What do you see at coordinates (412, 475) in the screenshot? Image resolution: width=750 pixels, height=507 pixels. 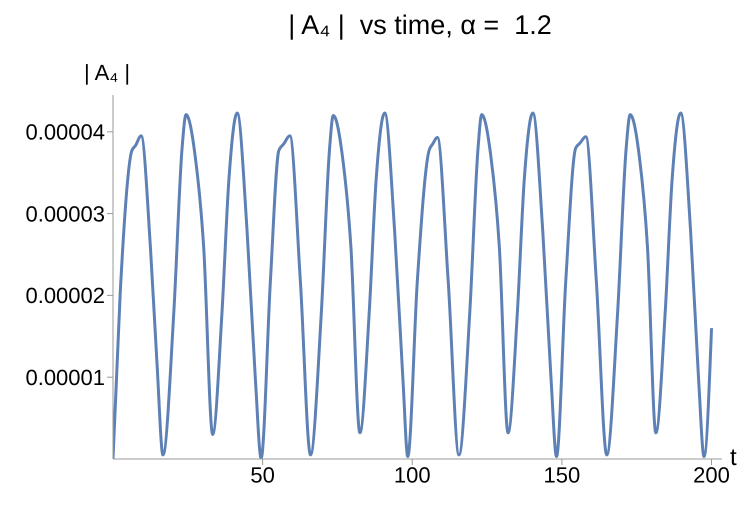 I see `x-tick-label: 100` at bounding box center [412, 475].